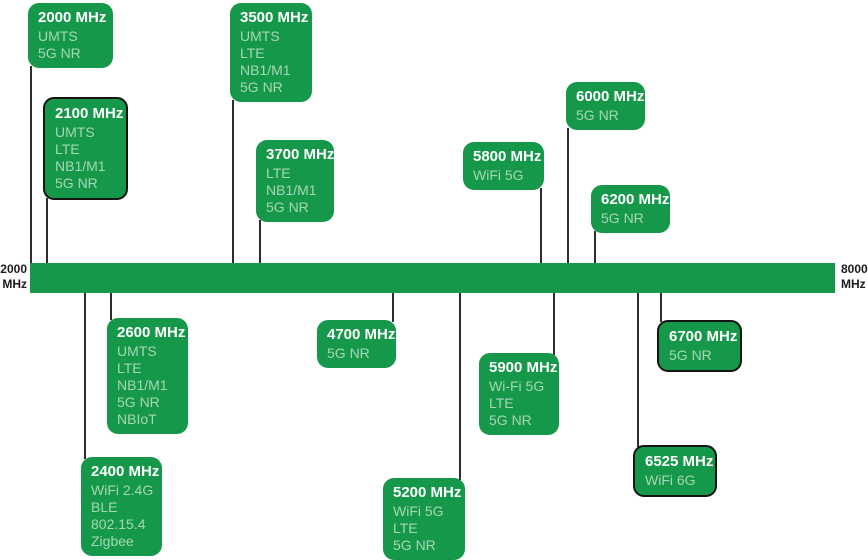 The width and height of the screenshot is (868, 560). What do you see at coordinates (605, 106) in the screenshot?
I see `band-box-6000: 6000 MHz 5G NR` at bounding box center [605, 106].